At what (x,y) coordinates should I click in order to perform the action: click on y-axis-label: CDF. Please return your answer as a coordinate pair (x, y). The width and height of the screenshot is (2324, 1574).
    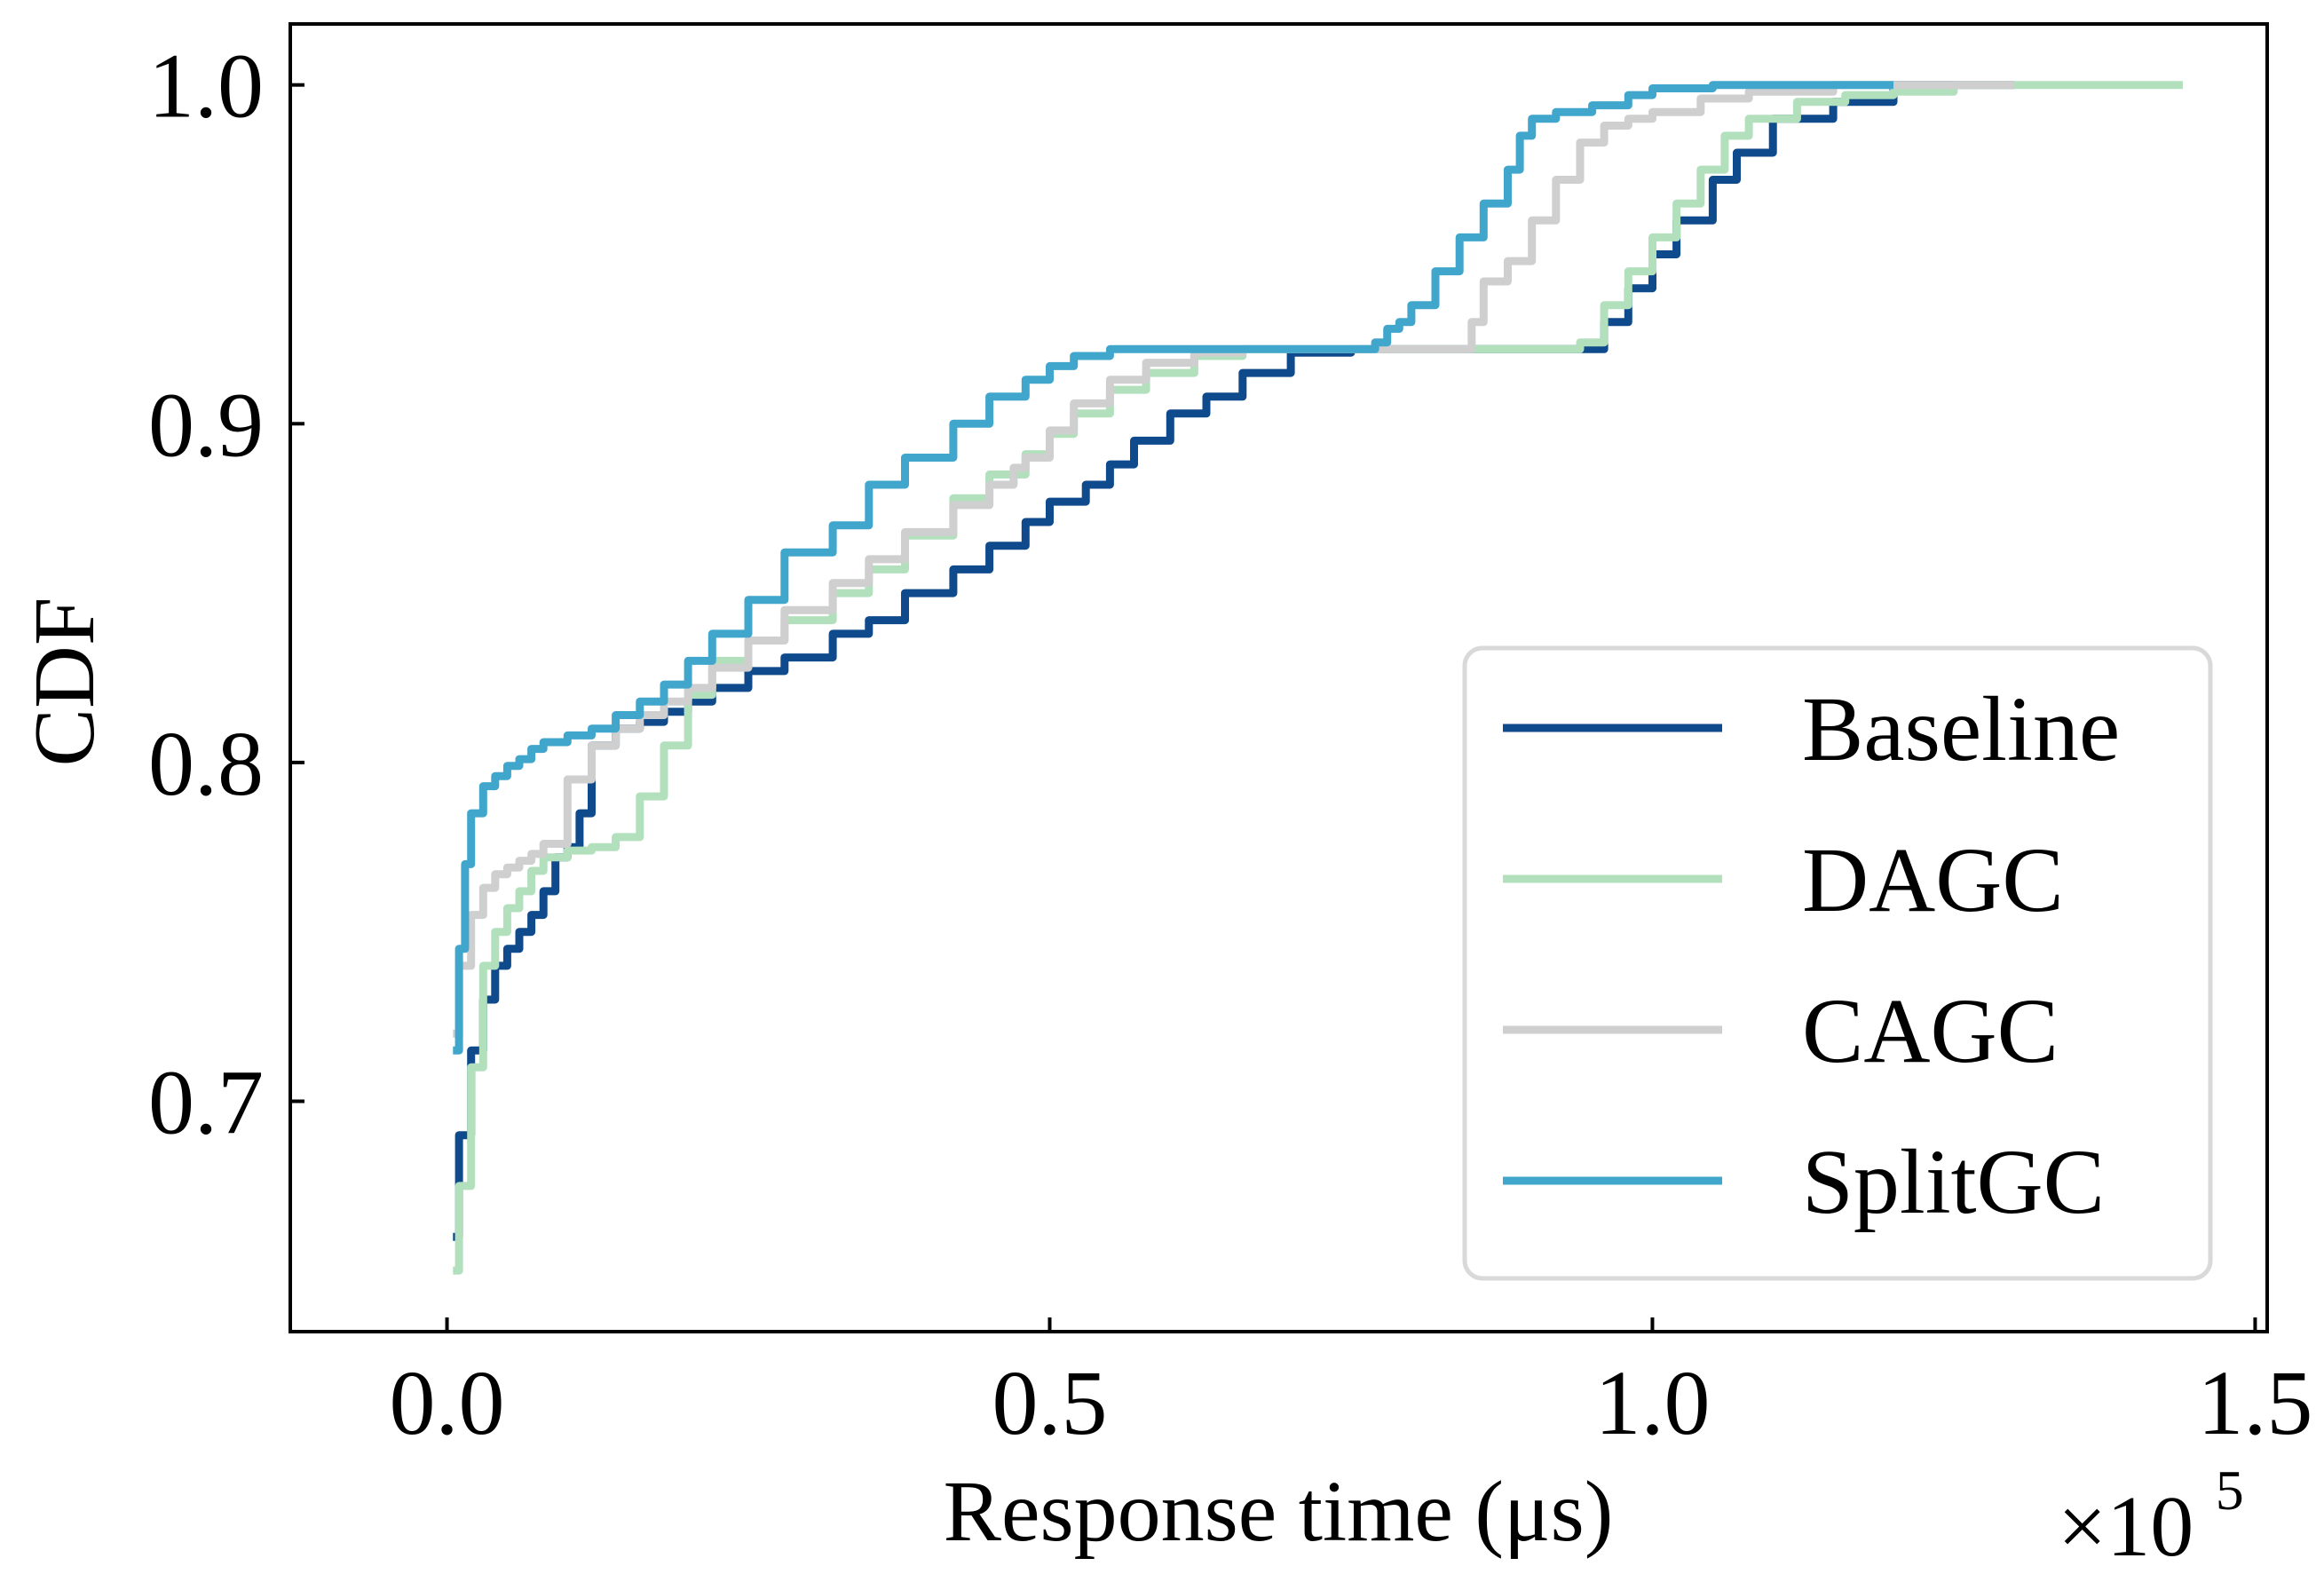
    Looking at the image, I should click on (65, 682).